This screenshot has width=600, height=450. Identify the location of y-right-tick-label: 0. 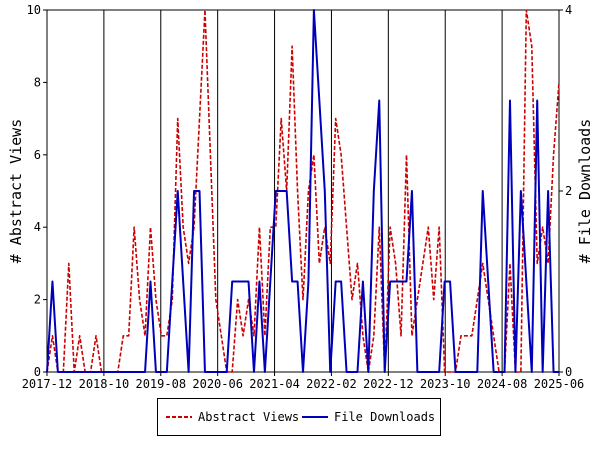
(568, 372).